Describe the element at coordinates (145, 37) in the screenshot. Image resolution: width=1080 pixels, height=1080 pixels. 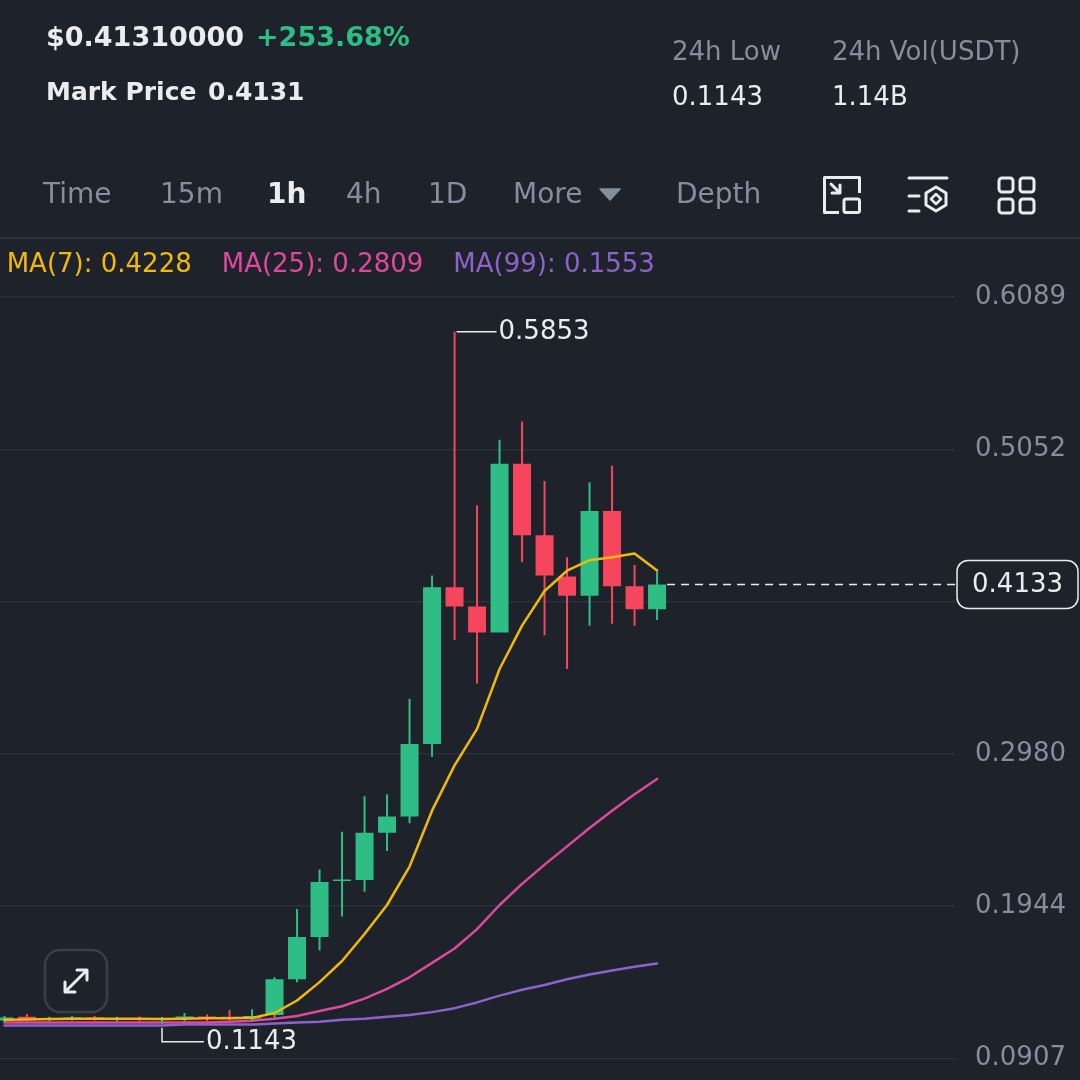
I see `text: $0.41310000` at that location.